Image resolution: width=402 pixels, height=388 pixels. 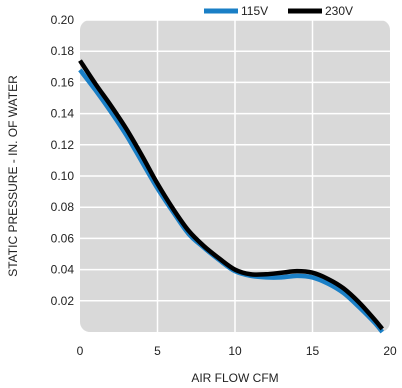 What do you see at coordinates (278, 11) in the screenshot?
I see `legend: 115V 230V` at bounding box center [278, 11].